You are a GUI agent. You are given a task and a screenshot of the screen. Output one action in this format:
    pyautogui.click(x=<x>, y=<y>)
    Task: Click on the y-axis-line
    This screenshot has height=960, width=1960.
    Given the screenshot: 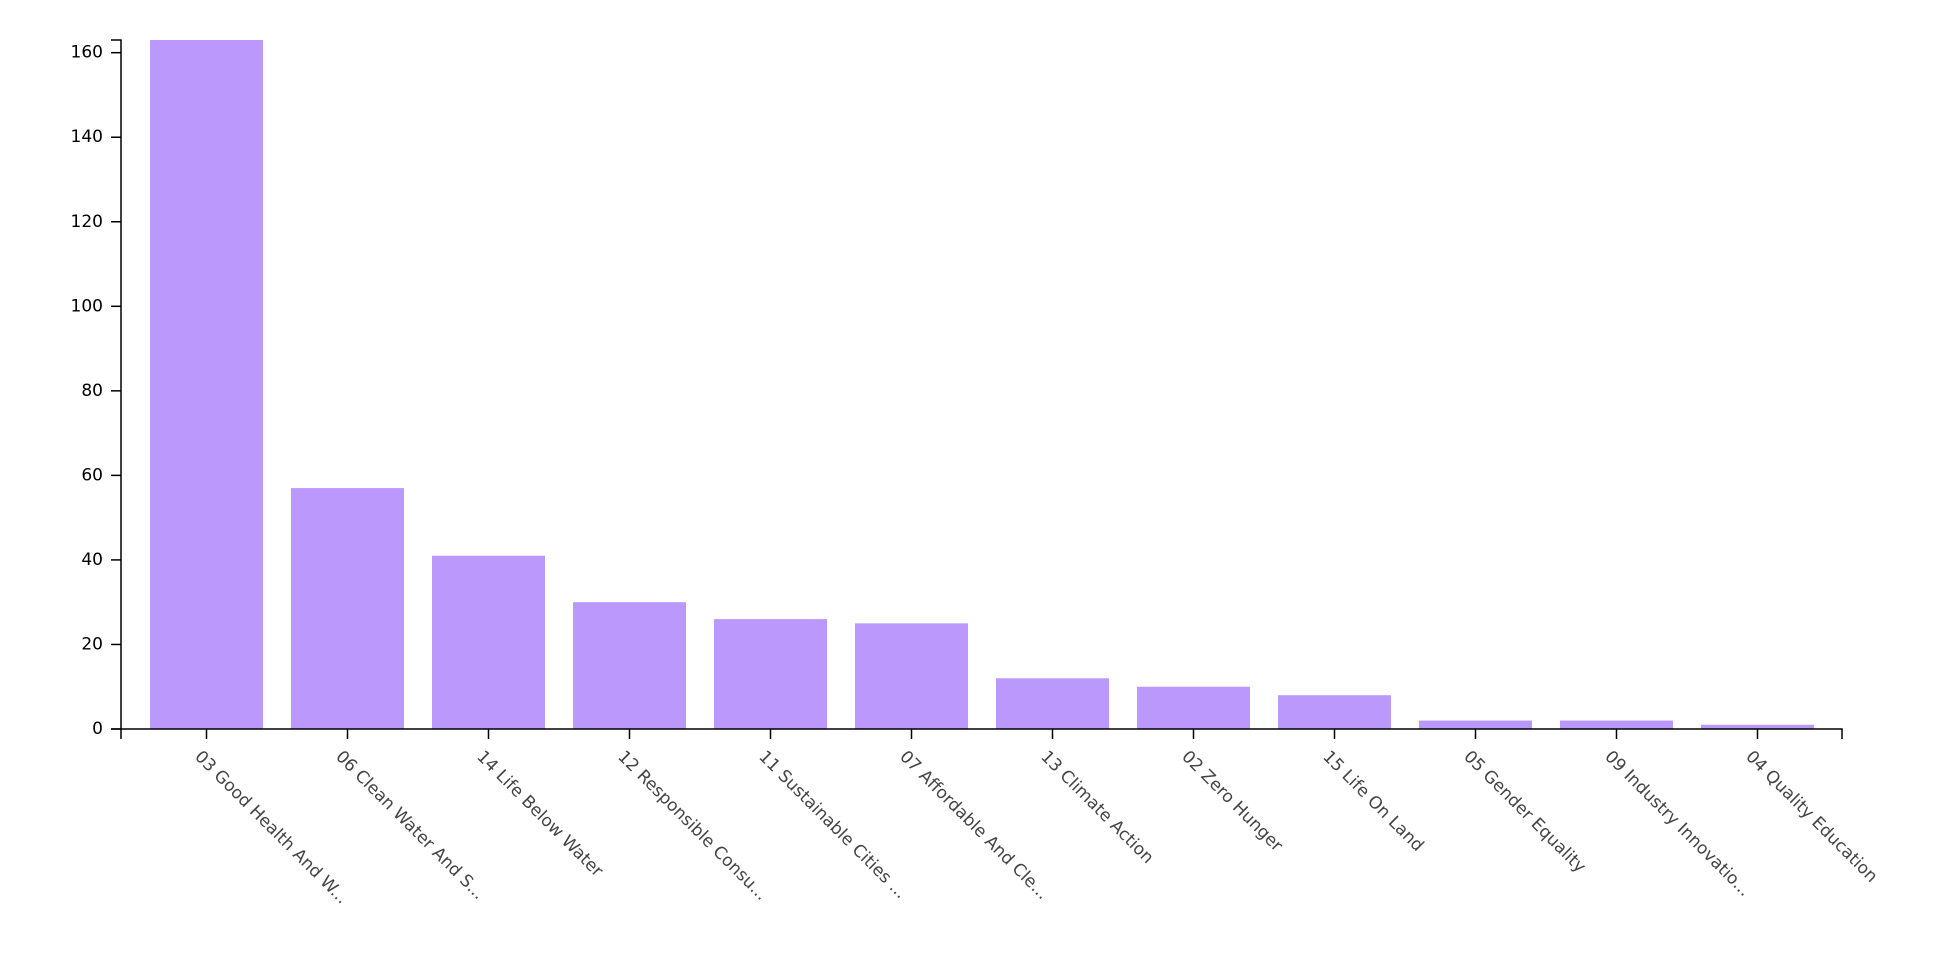 What is the action you would take?
    pyautogui.click(x=116, y=384)
    